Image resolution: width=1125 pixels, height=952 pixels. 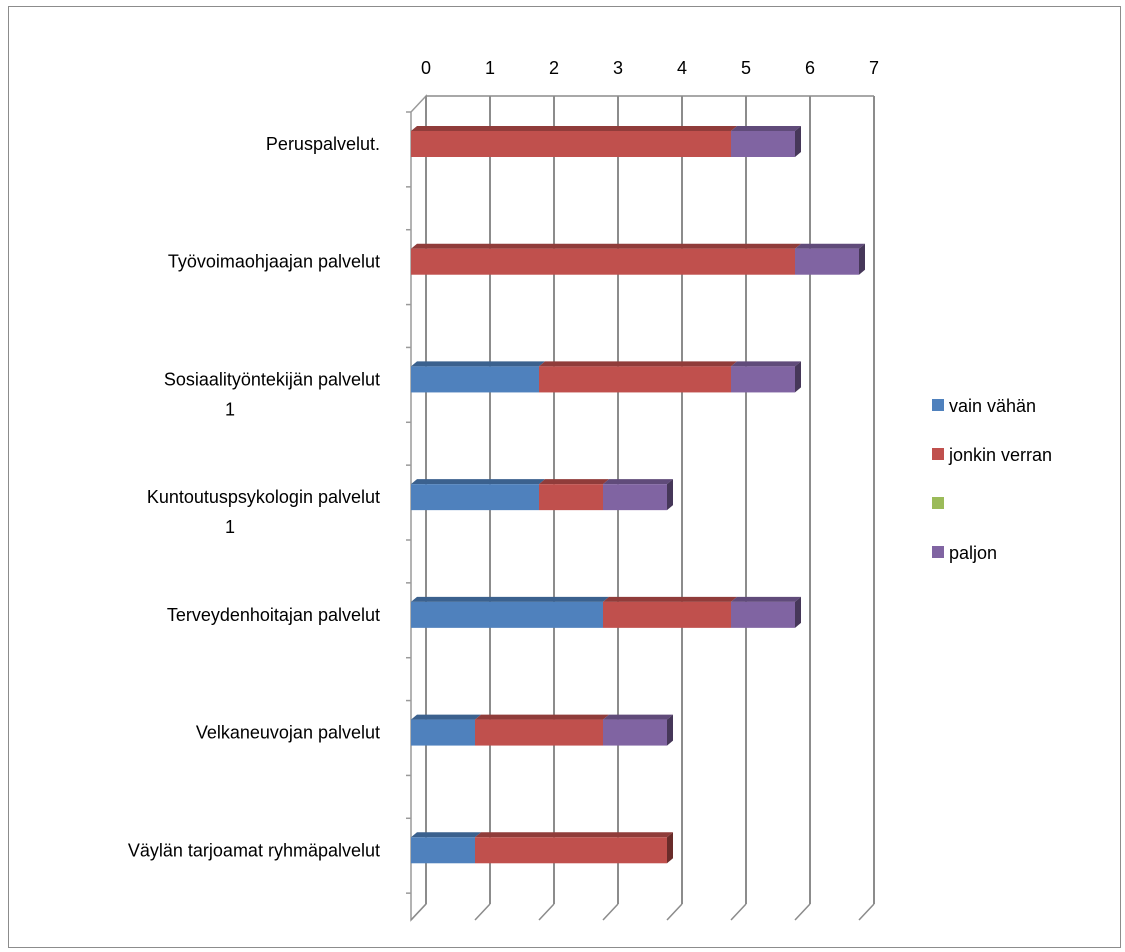 What do you see at coordinates (746, 68) in the screenshot?
I see `x-tick-label: 5` at bounding box center [746, 68].